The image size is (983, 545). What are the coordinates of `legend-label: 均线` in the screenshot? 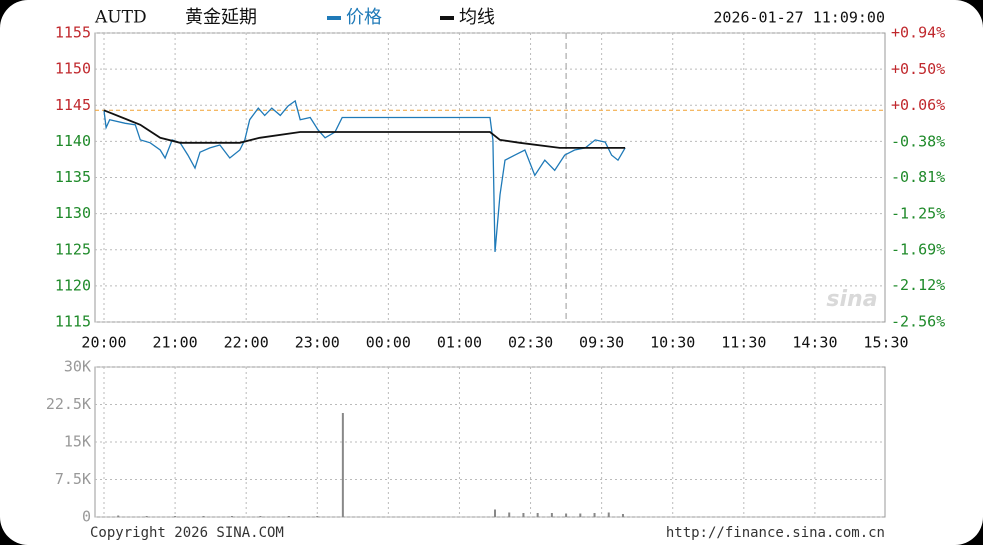 It's located at (477, 17).